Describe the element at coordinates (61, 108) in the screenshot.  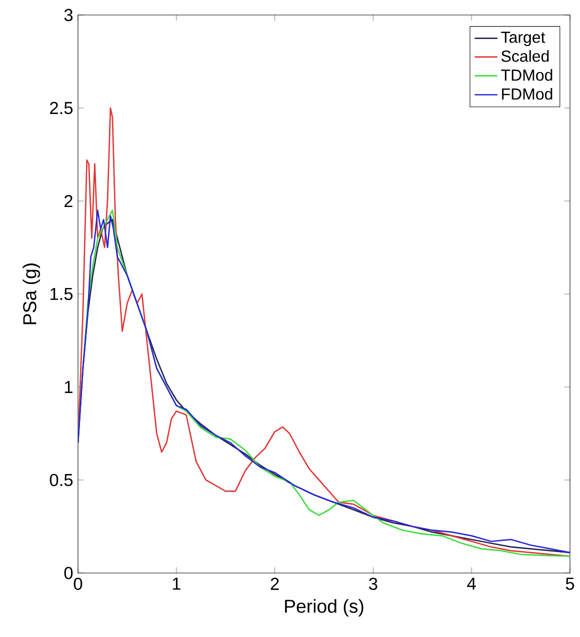
I see `y-tick-label: 2.5` at that location.